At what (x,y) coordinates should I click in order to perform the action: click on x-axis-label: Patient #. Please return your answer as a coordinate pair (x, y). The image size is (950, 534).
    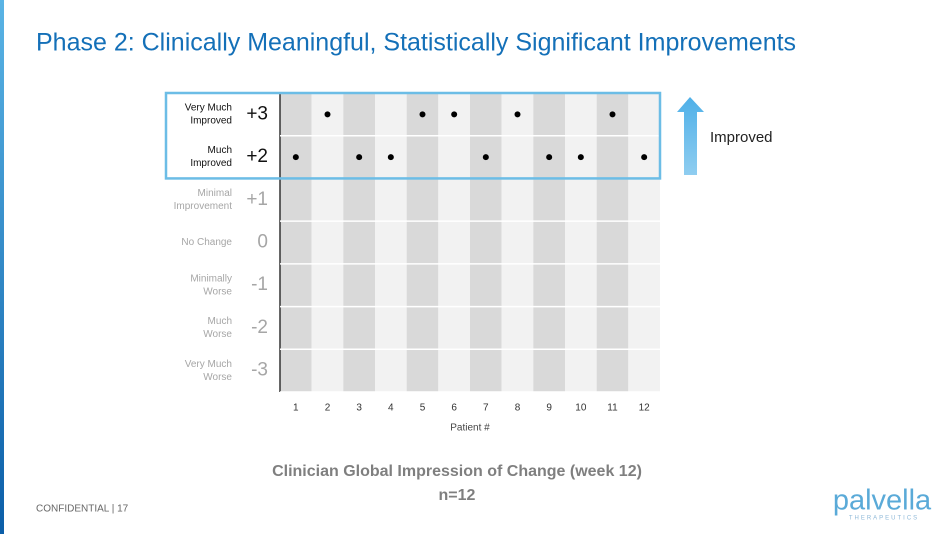
    Looking at the image, I should click on (470, 428).